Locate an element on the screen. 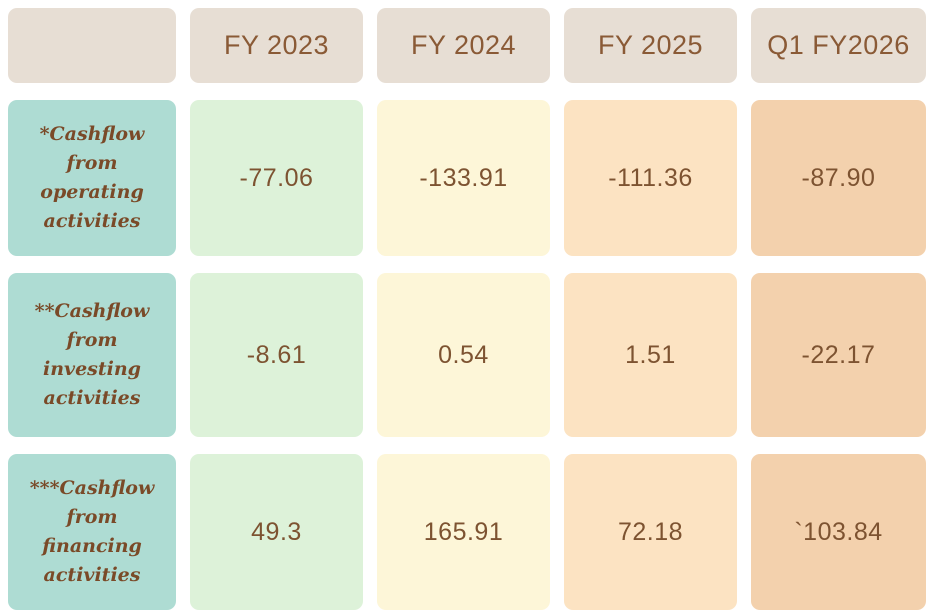 The height and width of the screenshot is (616, 939). corner-cell is located at coordinates (92, 45).